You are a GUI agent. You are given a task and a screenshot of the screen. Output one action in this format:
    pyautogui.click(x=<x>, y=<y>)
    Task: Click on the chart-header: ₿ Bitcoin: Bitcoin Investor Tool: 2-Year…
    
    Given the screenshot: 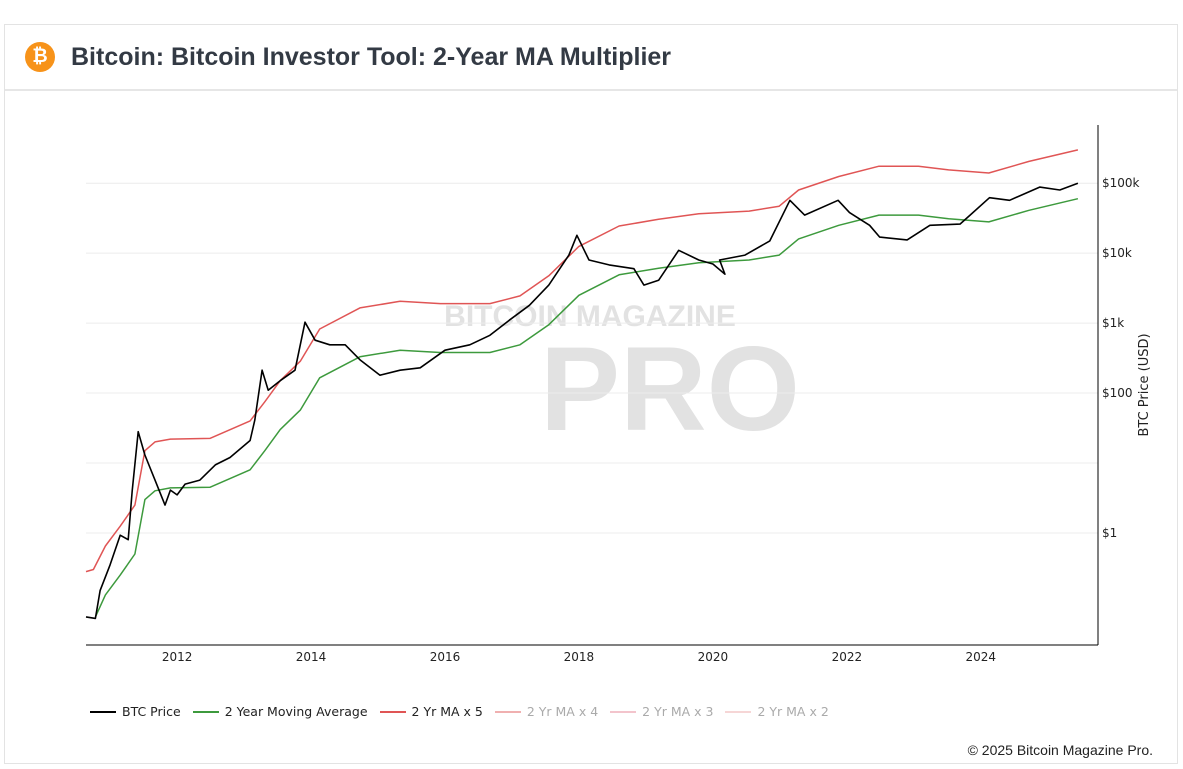 What is the action you would take?
    pyautogui.click(x=591, y=58)
    